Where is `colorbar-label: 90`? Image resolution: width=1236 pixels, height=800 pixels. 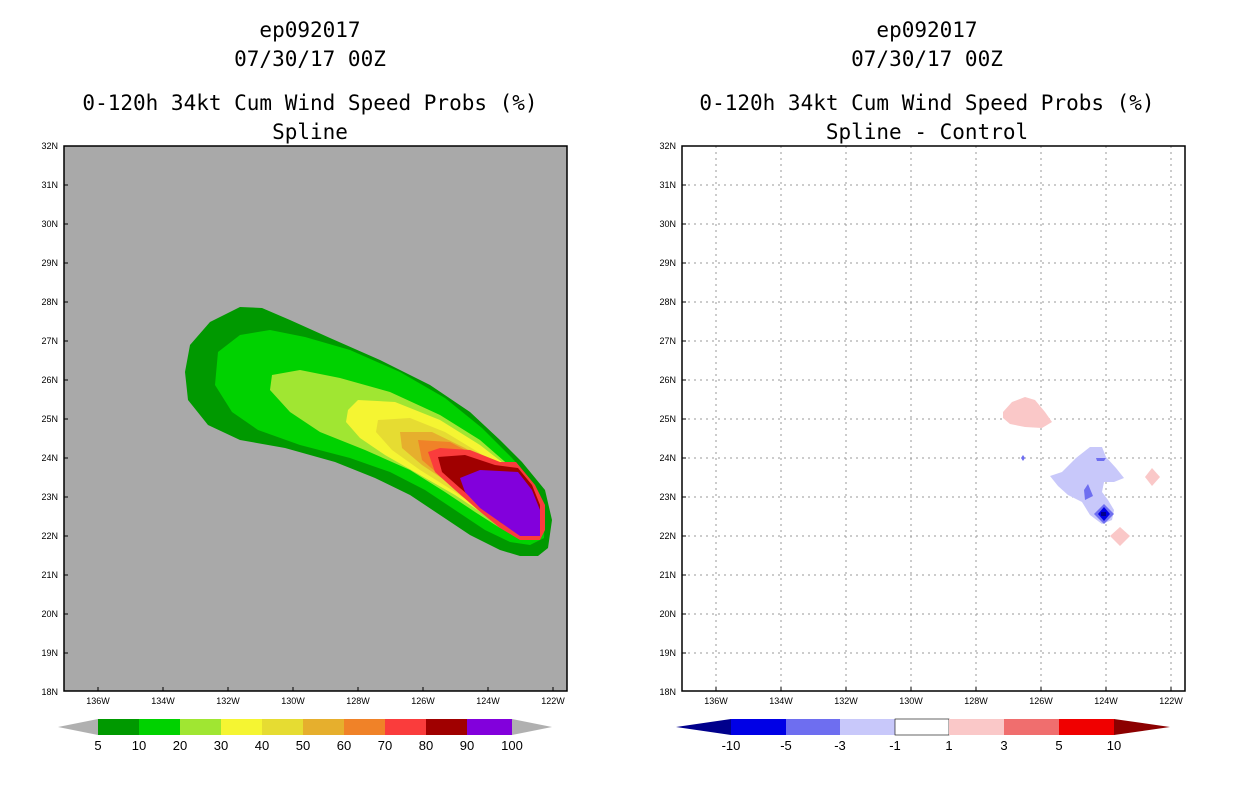
colorbar-label: 90 is located at coordinates (467, 745).